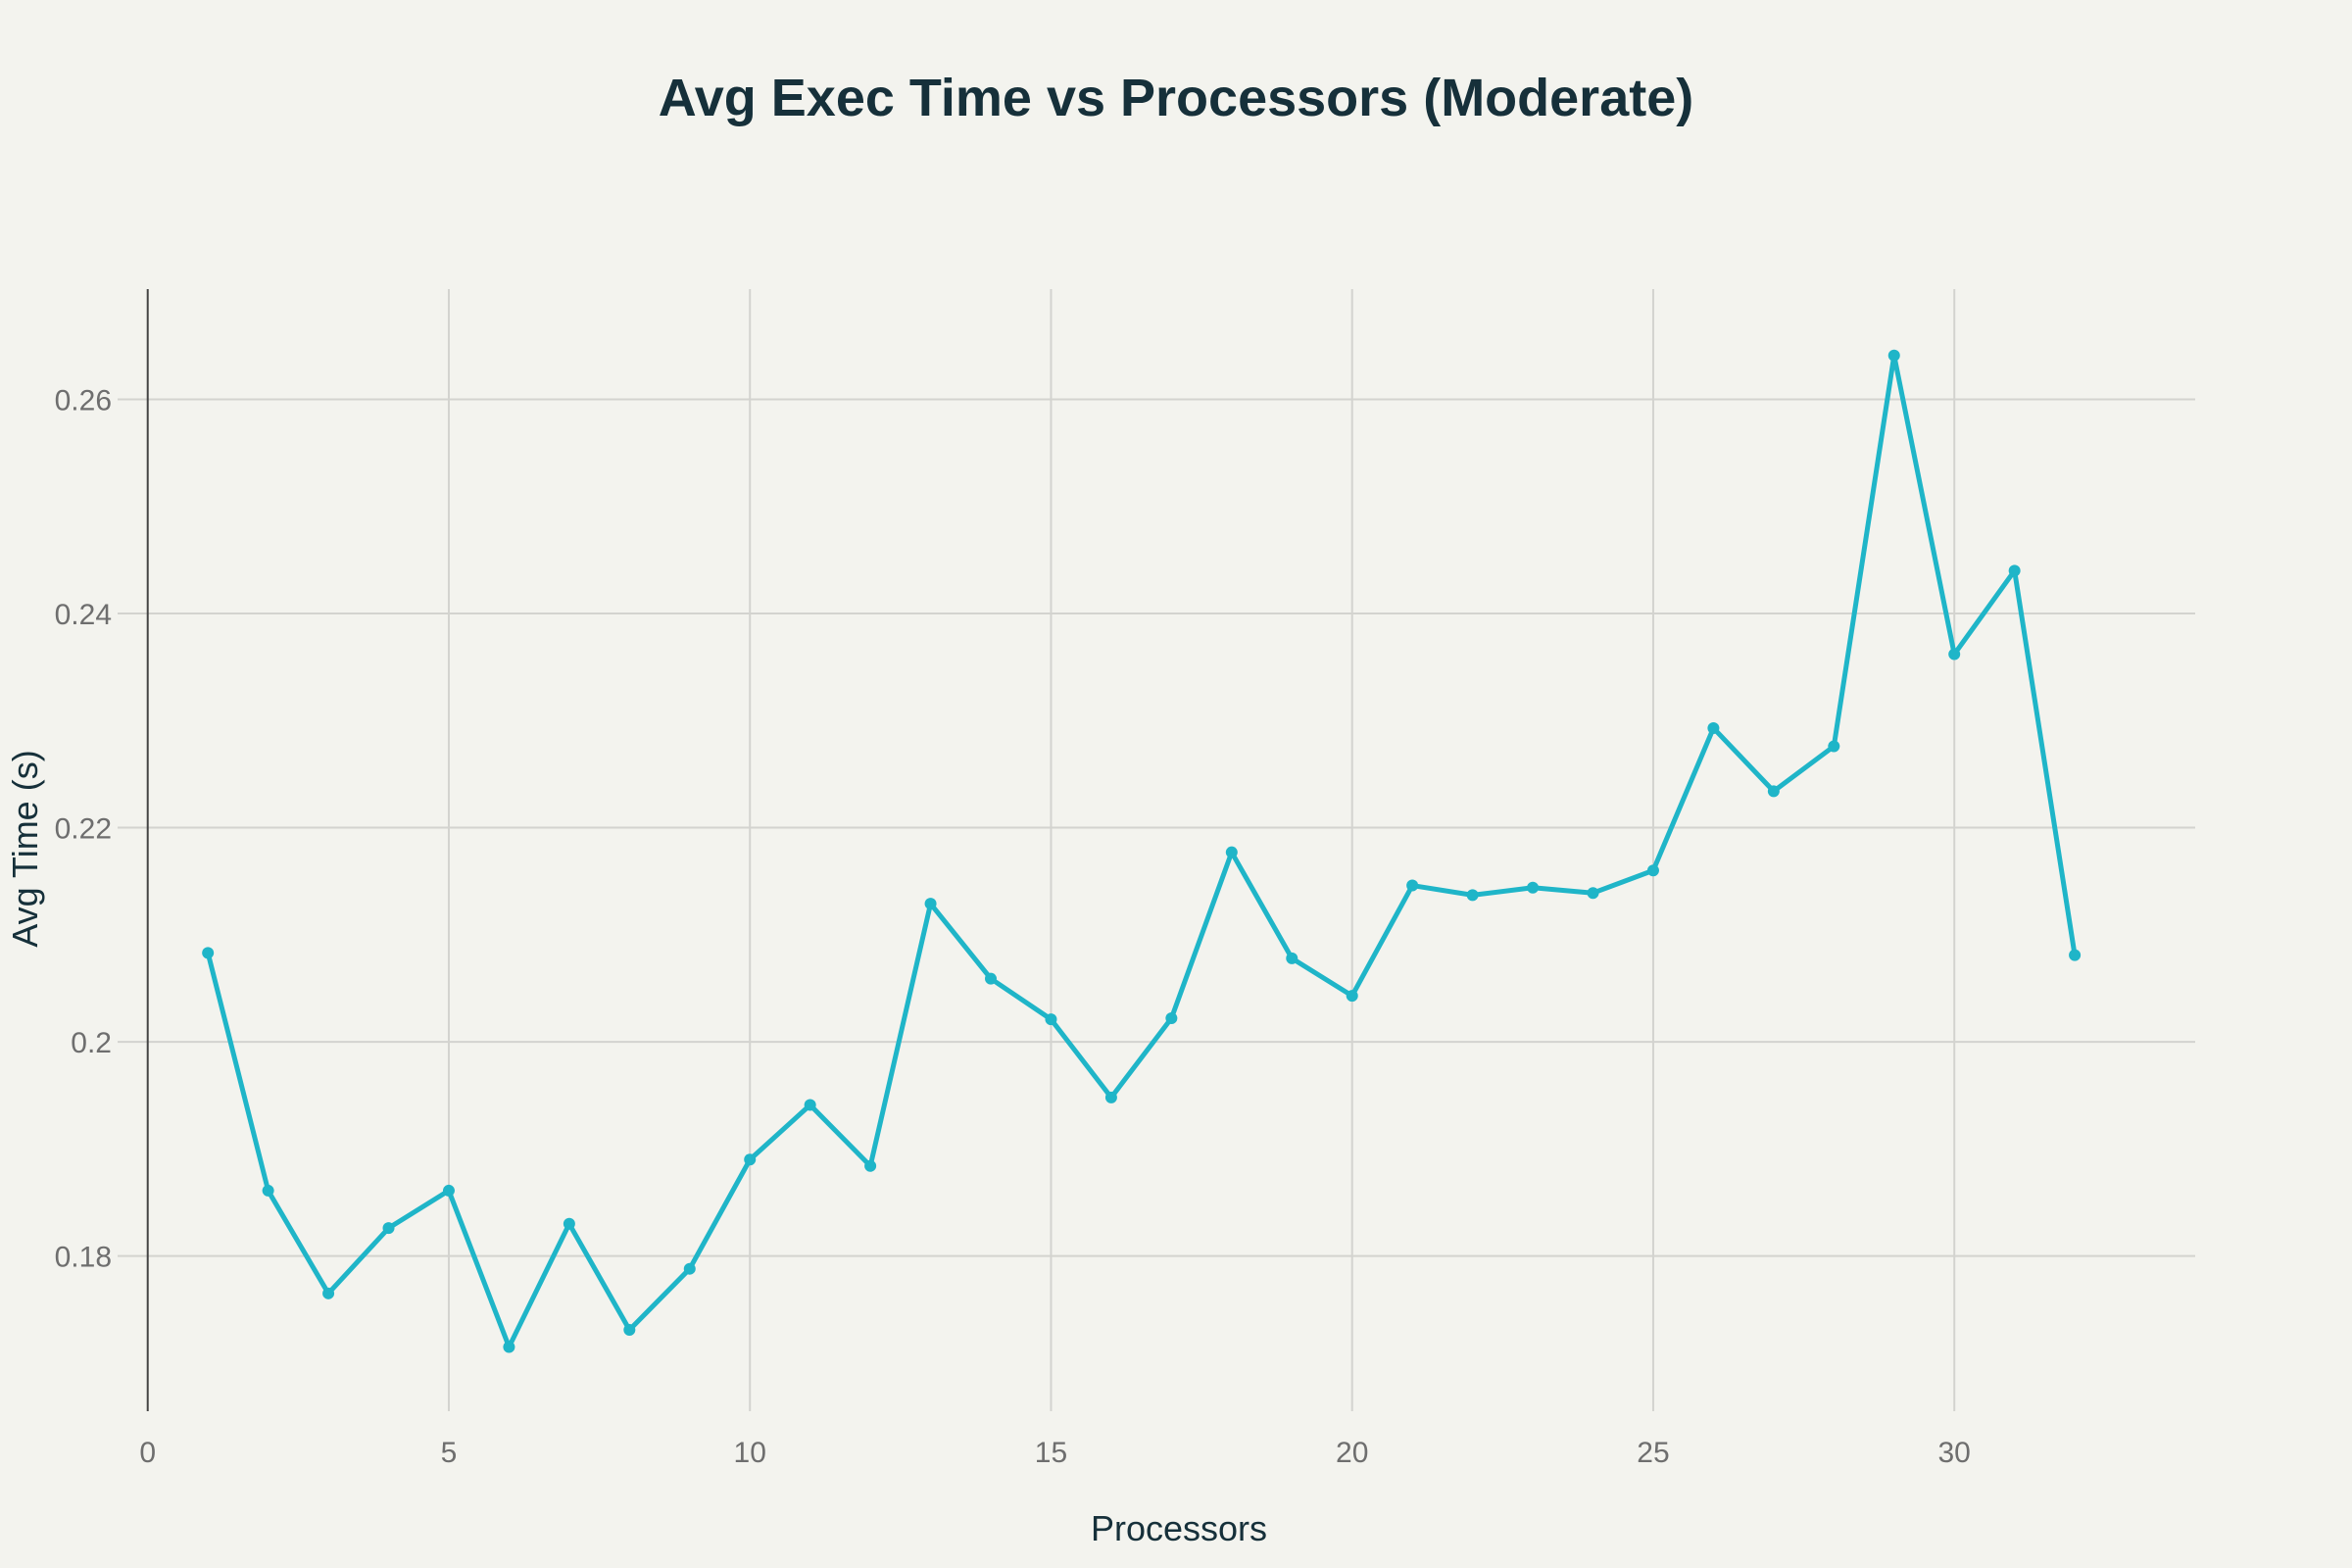  I want to click on x-tick-label: 0, so click(147, 1453).